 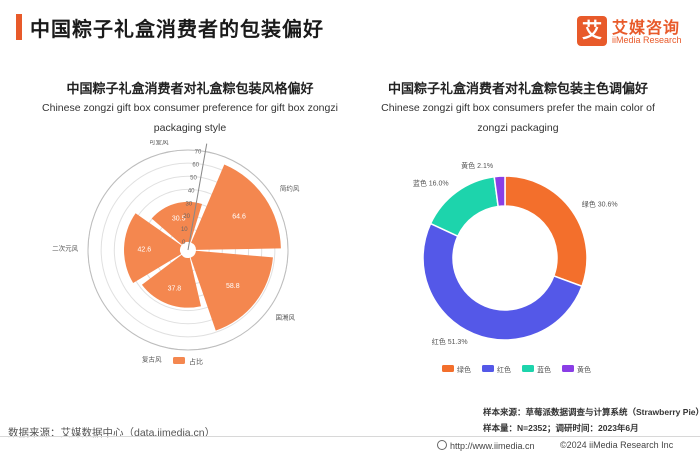 What do you see at coordinates (517, 88) in the screenshot?
I see `right-chart-title: 中国粽子礼盒消费者对礼盒粽包装主色调偏好` at bounding box center [517, 88].